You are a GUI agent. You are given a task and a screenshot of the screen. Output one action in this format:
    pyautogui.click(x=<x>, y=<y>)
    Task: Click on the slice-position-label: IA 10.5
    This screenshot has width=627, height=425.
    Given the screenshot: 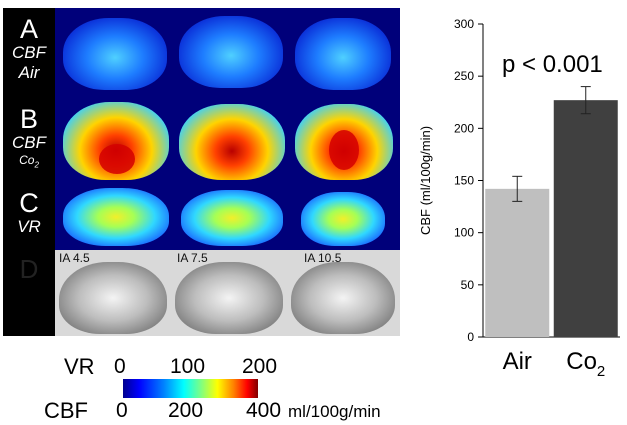 What is the action you would take?
    pyautogui.click(x=323, y=258)
    